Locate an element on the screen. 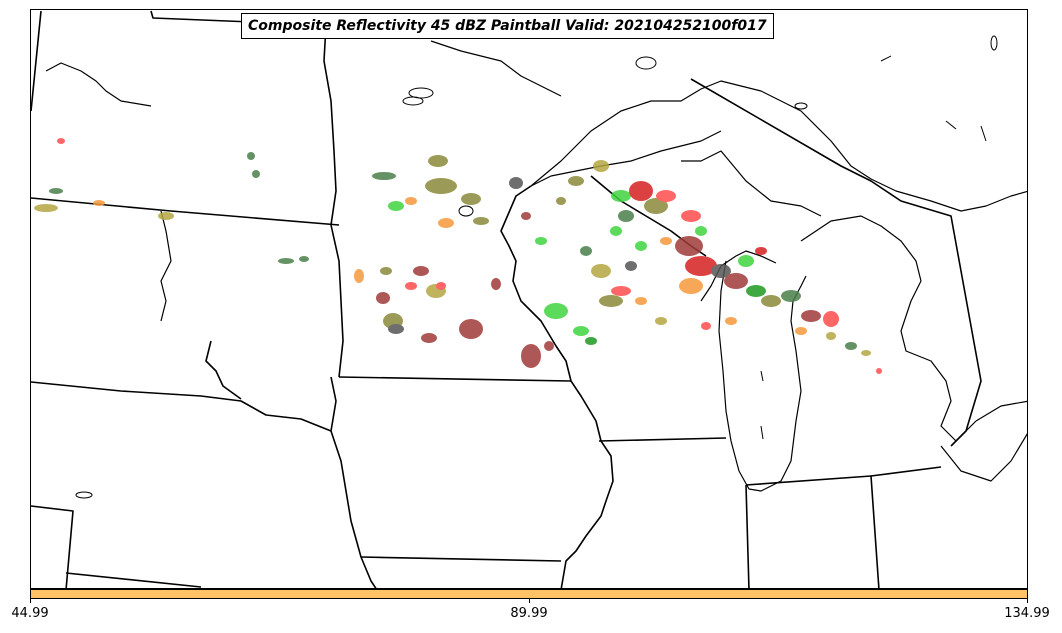 The height and width of the screenshot is (633, 1062). sd-ne-border is located at coordinates (181, 406).